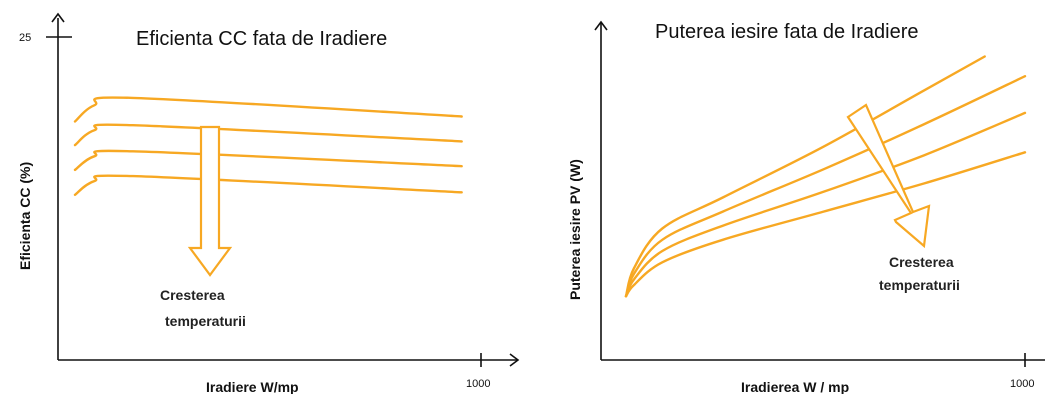 This screenshot has width=1049, height=394. What do you see at coordinates (919, 285) in the screenshot?
I see `right-annotation-line2: temperaturii` at bounding box center [919, 285].